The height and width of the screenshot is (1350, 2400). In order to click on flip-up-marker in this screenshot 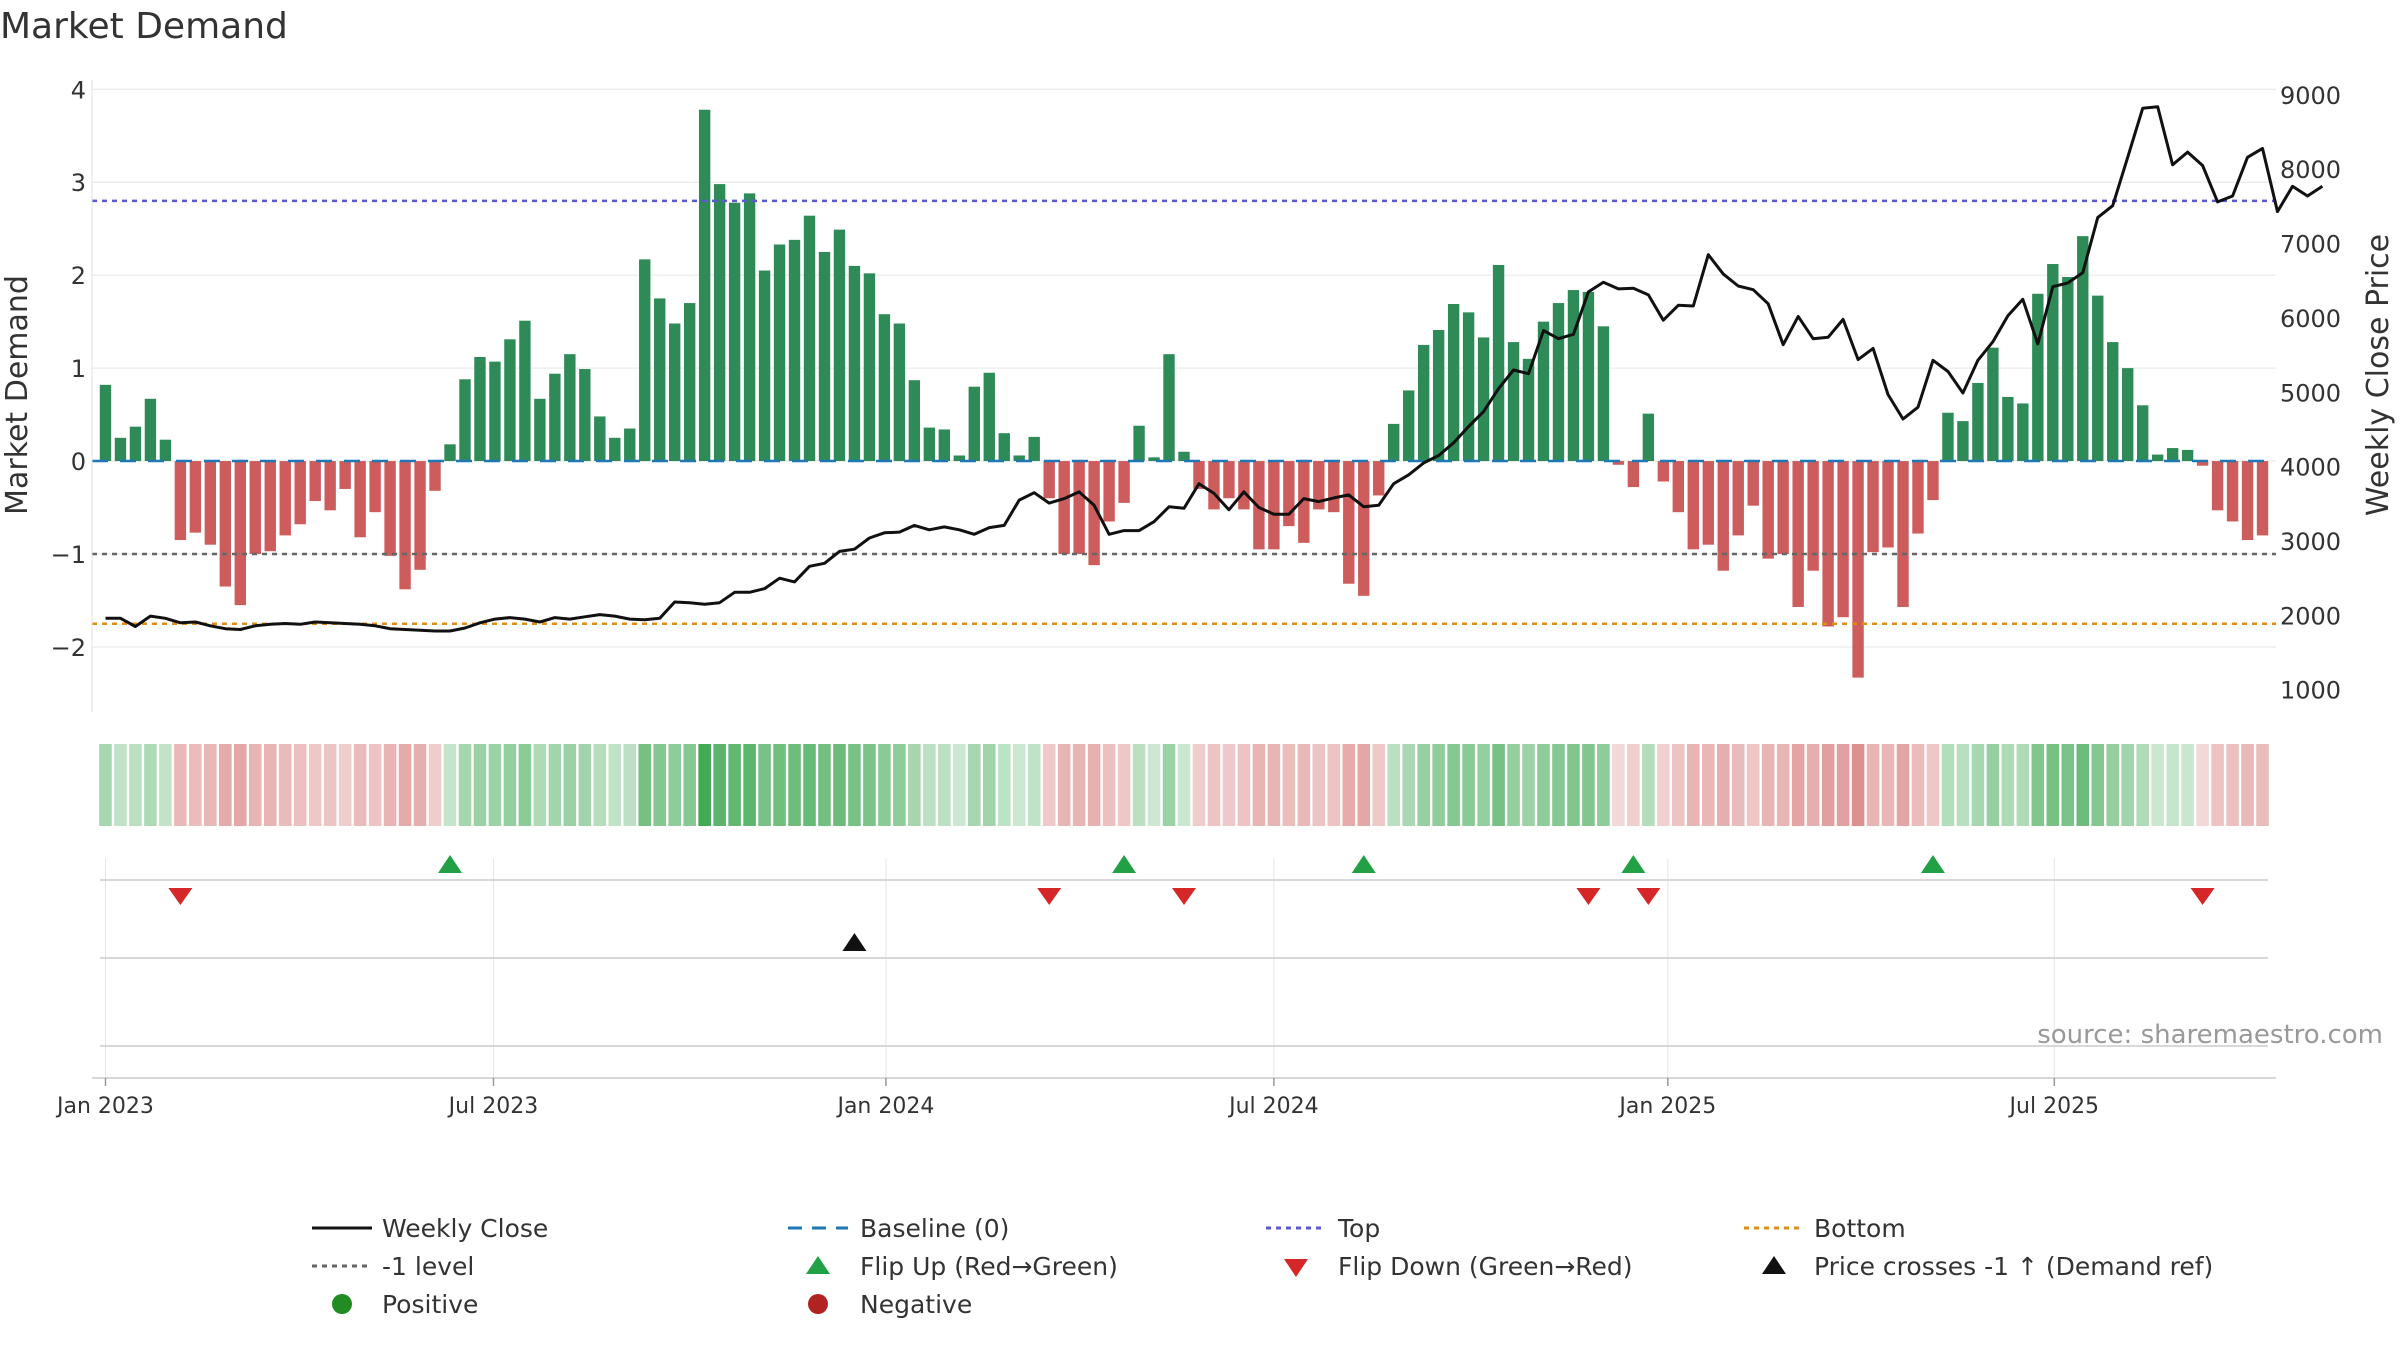, I will do `click(1363, 864)`.